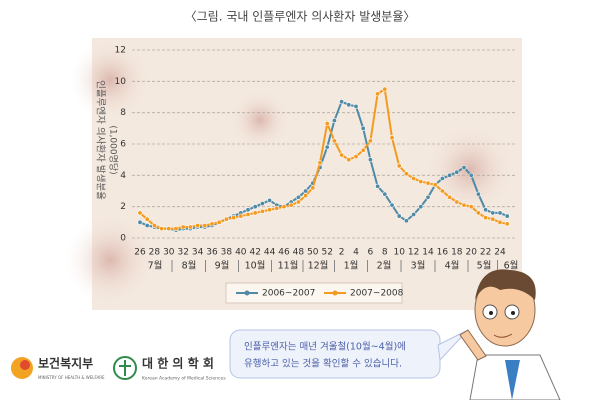 The height and width of the screenshot is (400, 600). Describe the element at coordinates (120, 51) in the screenshot. I see `y-tick-label: 12` at that location.